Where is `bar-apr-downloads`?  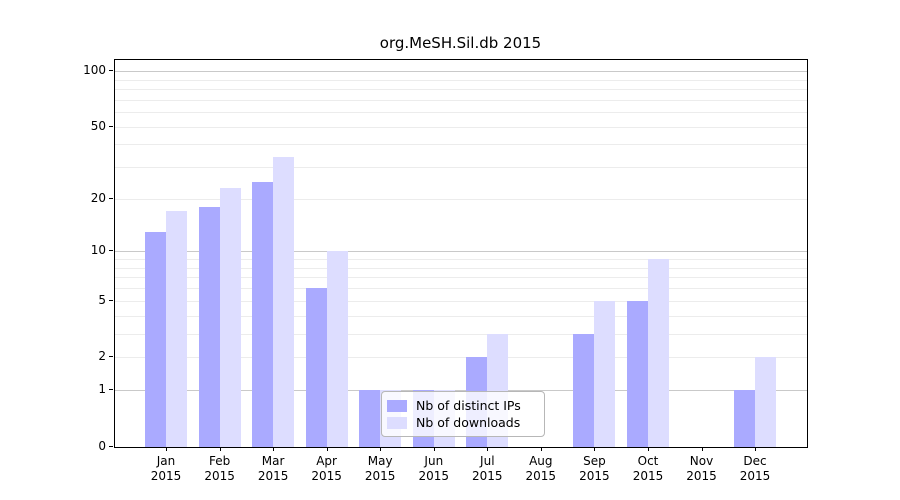
bar-apr-downloads is located at coordinates (337, 349).